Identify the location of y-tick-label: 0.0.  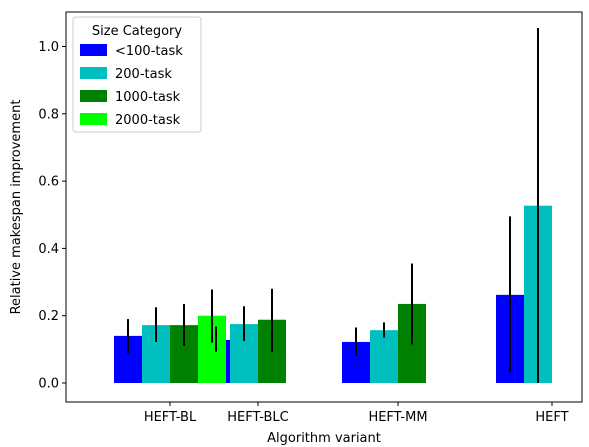
(48, 384).